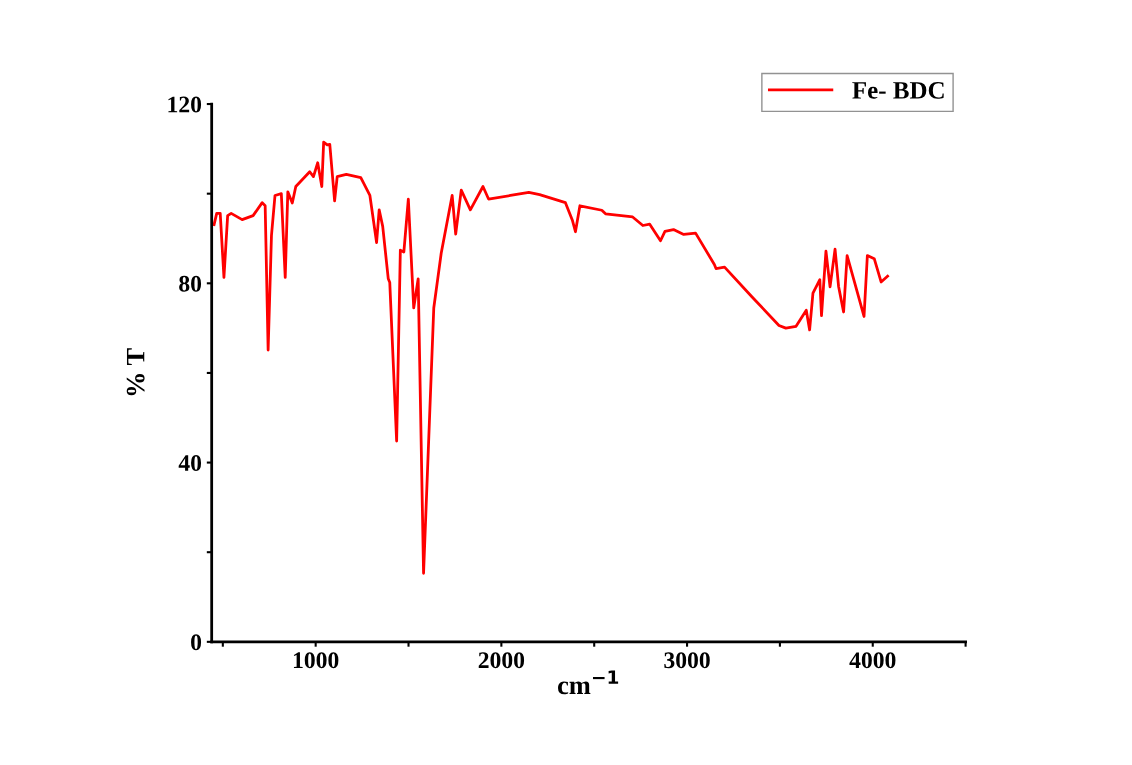 The height and width of the screenshot is (765, 1132). What do you see at coordinates (190, 463) in the screenshot?
I see `y-tick-label: 40` at bounding box center [190, 463].